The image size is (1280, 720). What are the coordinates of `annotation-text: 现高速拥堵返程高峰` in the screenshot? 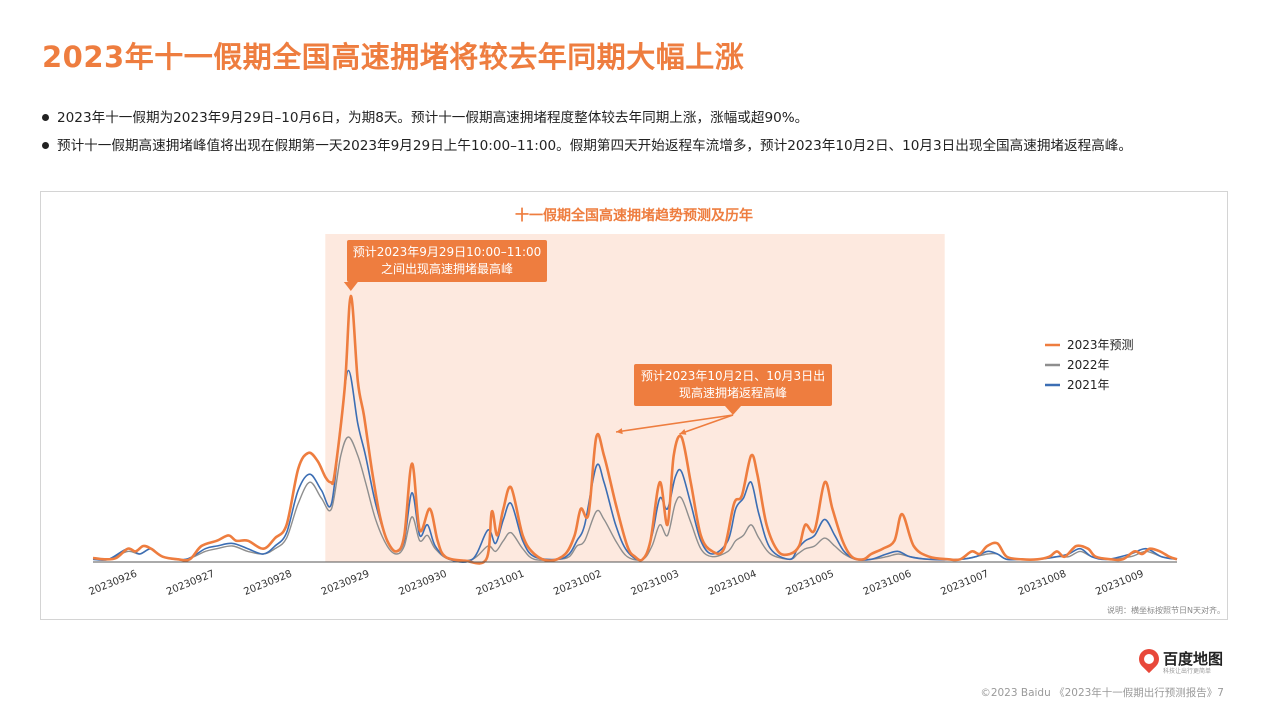 It's located at (733, 392).